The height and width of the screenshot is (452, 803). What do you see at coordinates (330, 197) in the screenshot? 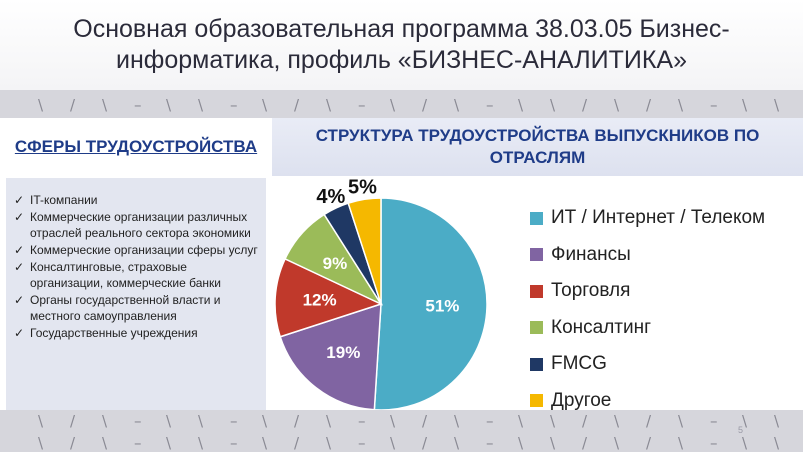
I see `pie-data-label: 4%` at bounding box center [330, 197].